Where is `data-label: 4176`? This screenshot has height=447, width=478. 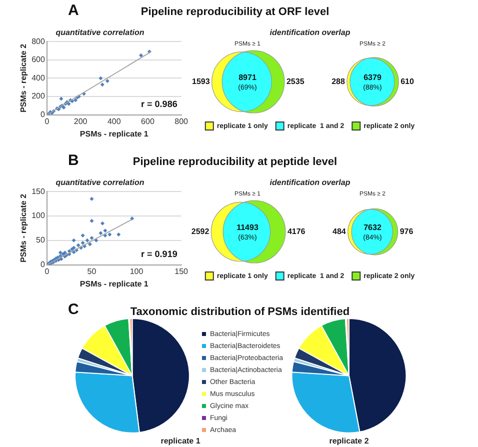 data-label: 4176 is located at coordinates (296, 231).